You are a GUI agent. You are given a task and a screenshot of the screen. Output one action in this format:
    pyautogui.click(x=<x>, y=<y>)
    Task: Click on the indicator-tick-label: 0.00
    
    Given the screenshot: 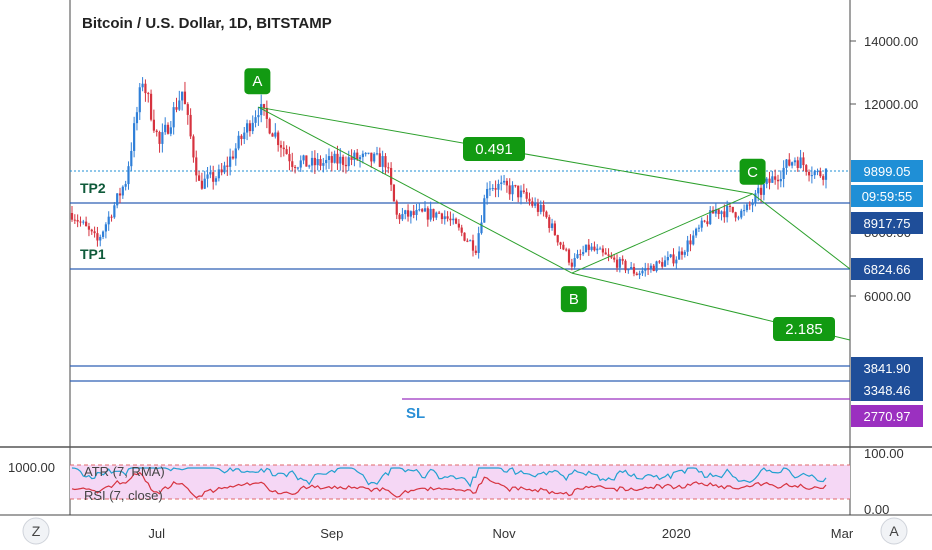 What is the action you would take?
    pyautogui.click(x=876, y=509)
    